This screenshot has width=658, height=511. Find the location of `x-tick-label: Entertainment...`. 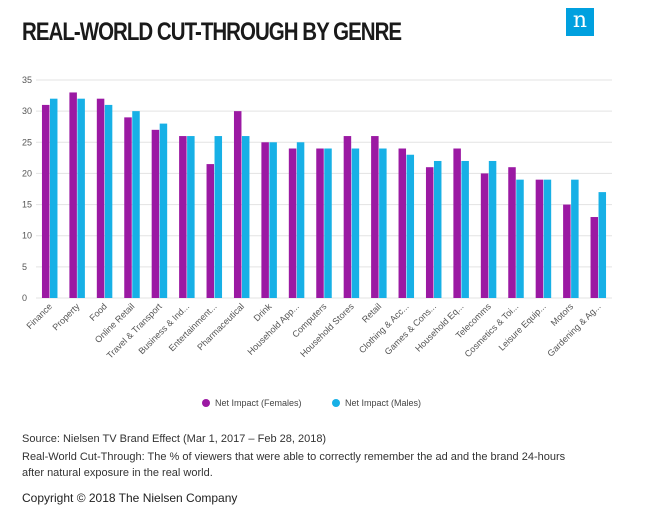

x-tick-label: Entertainment... is located at coordinates (193, 327).